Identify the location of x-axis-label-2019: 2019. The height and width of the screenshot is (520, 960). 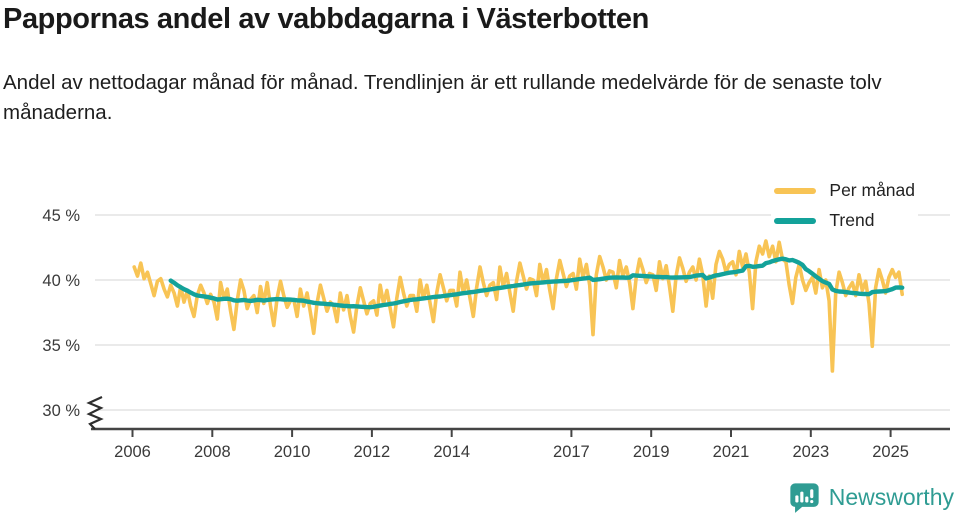
(651, 452).